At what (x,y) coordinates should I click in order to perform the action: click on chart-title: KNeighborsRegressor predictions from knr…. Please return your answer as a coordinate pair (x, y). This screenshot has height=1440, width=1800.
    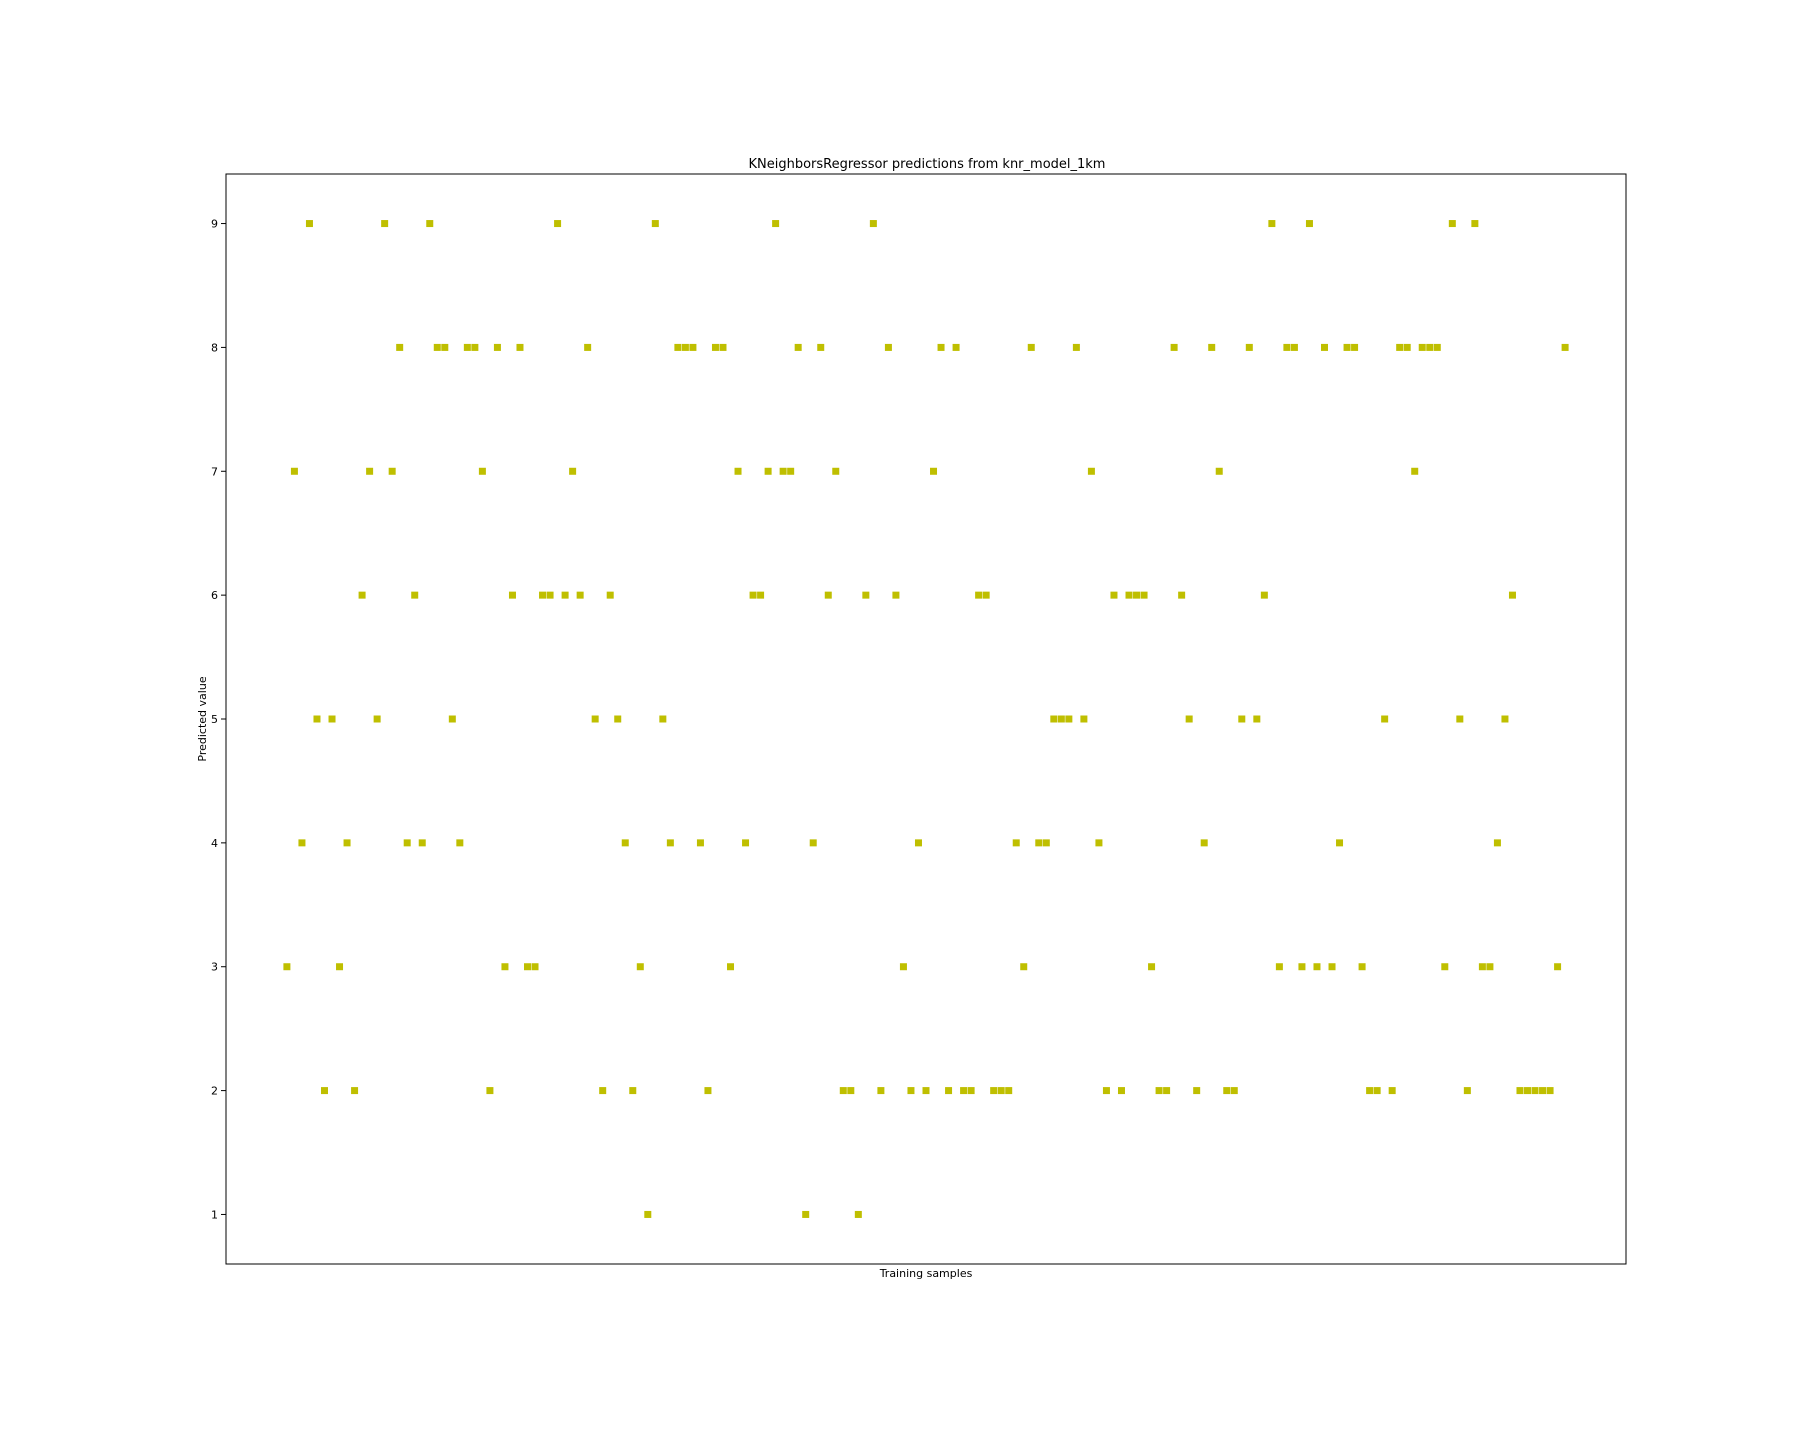
    Looking at the image, I should click on (927, 164).